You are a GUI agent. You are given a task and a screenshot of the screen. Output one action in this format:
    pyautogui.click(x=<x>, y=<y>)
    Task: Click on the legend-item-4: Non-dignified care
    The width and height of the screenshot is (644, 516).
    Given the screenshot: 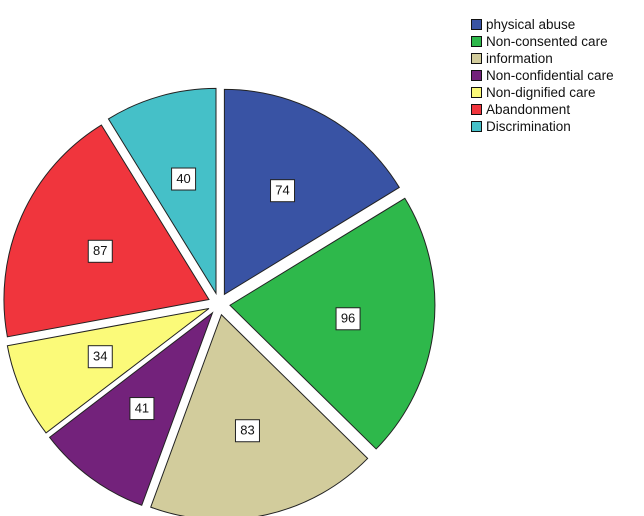 What is the action you would take?
    pyautogui.click(x=557, y=92)
    